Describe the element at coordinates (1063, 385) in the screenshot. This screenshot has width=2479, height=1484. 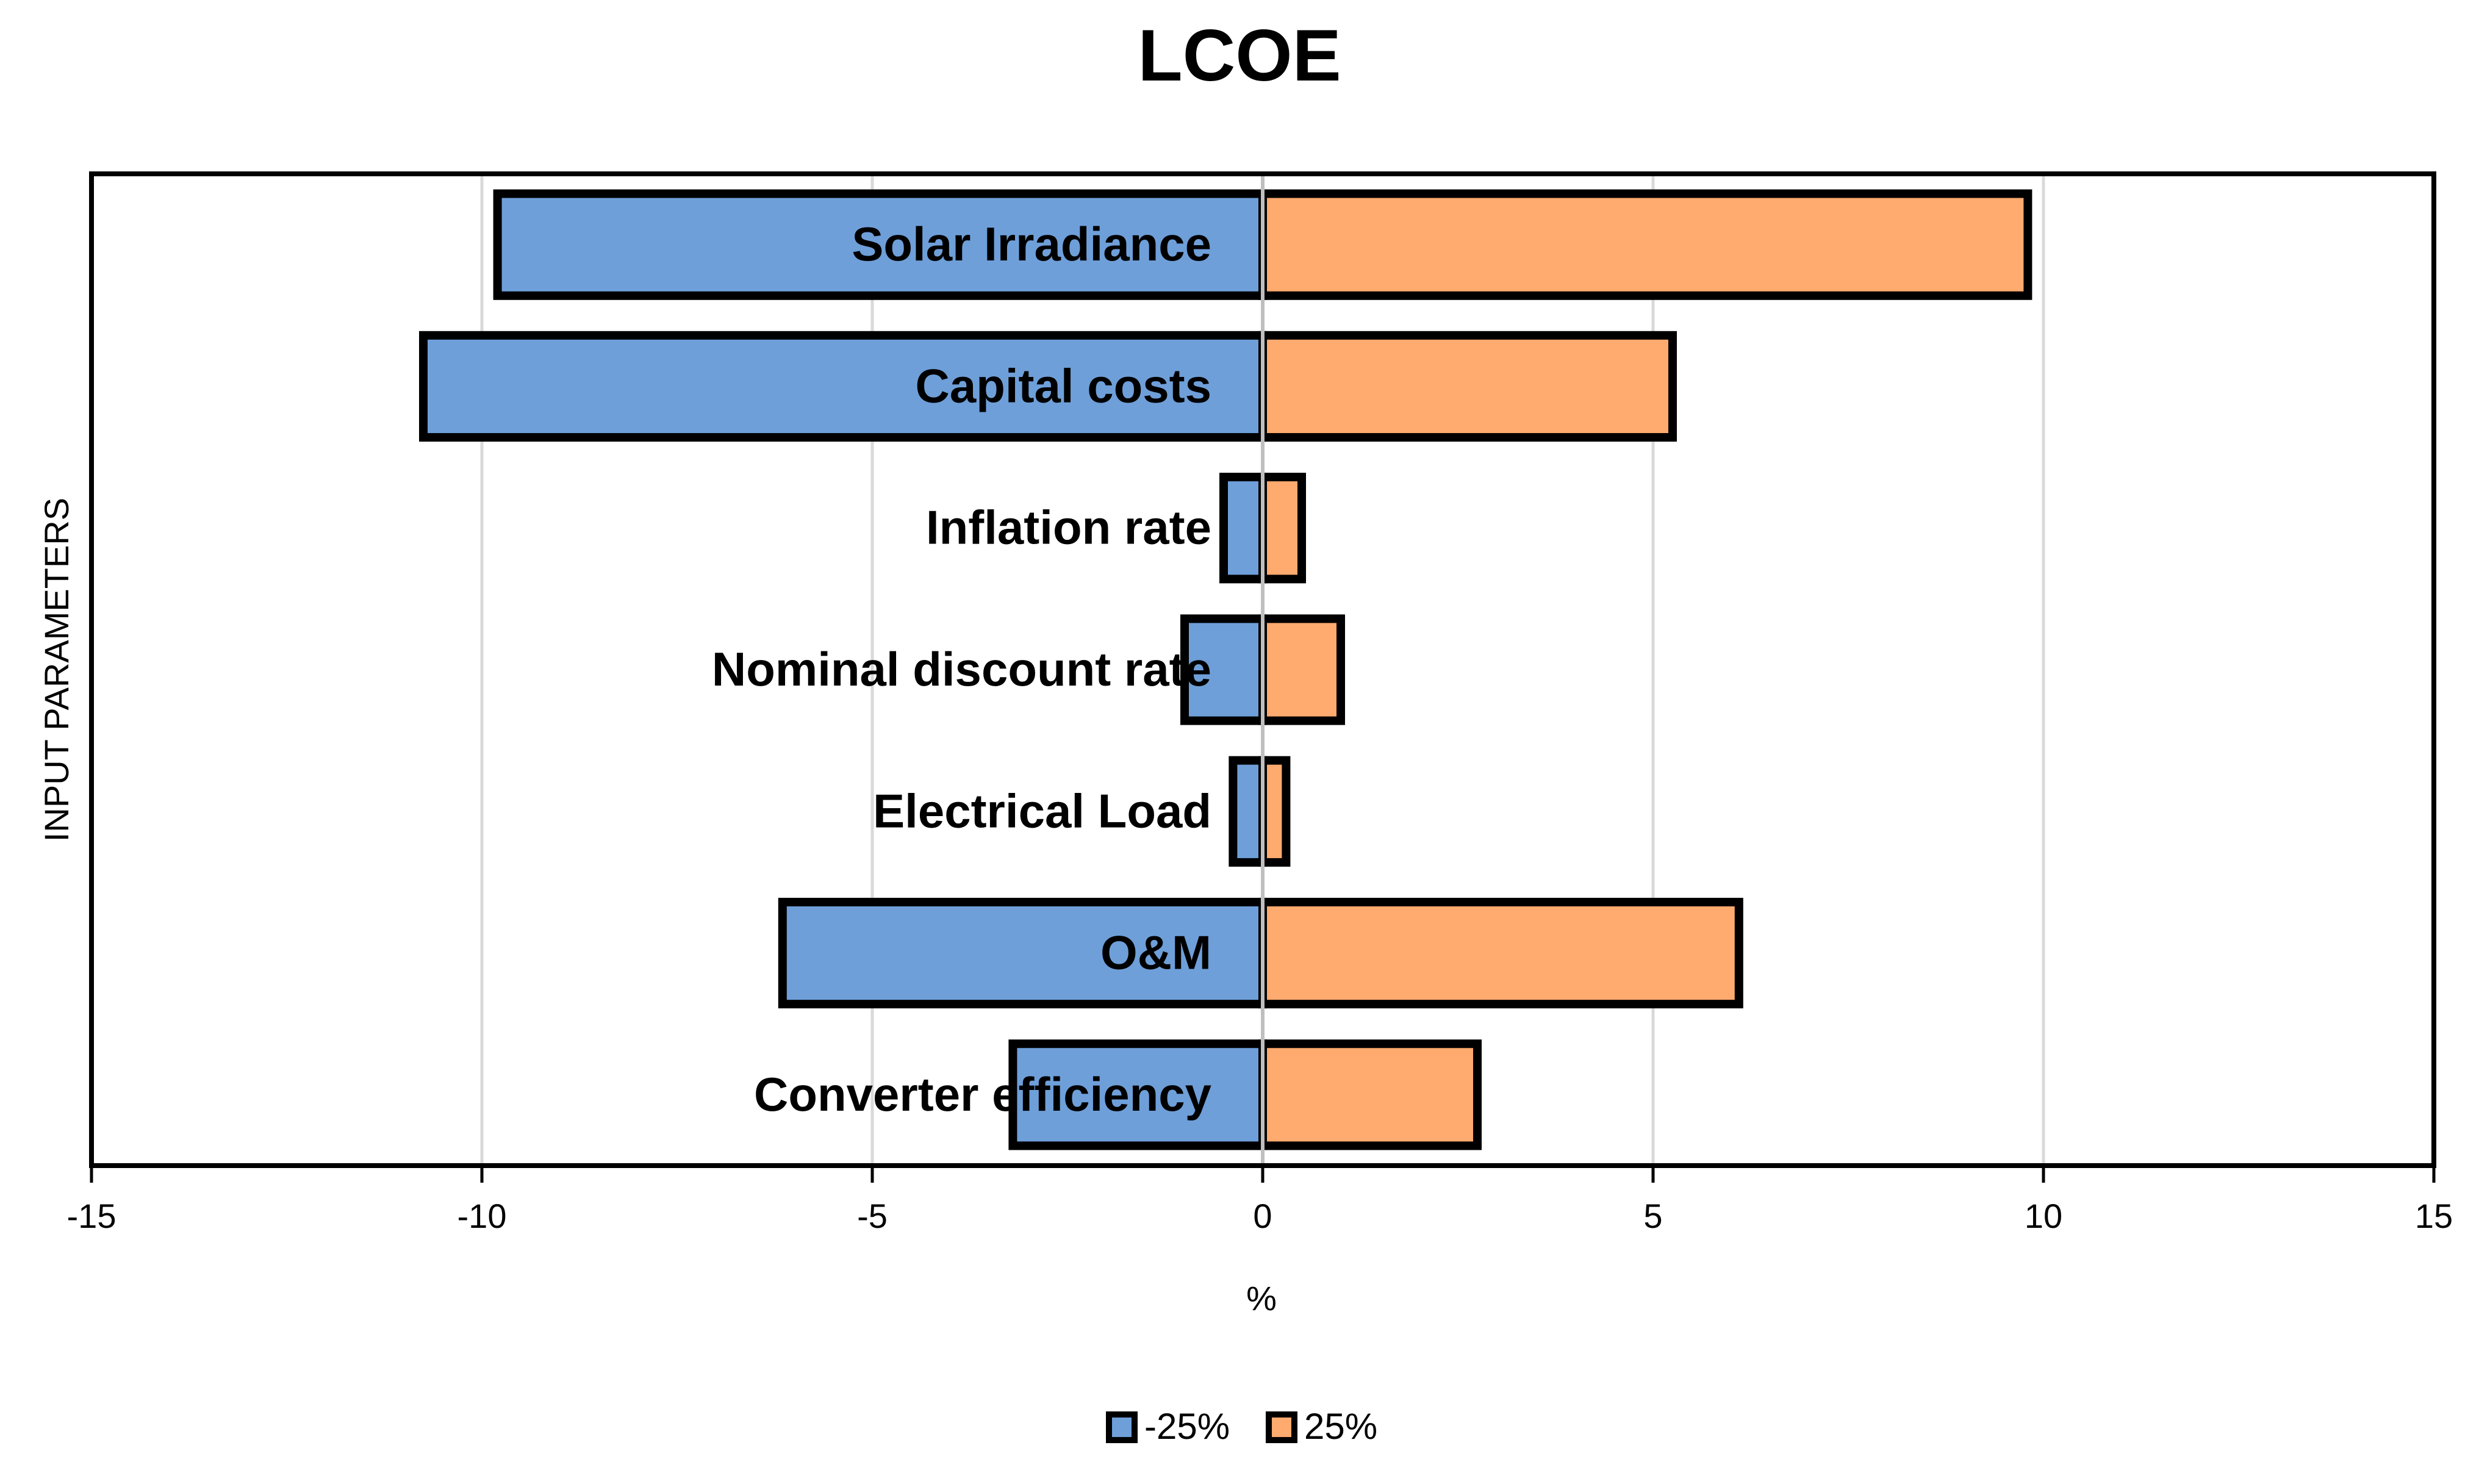
I see `category-label: Capital costs` at that location.